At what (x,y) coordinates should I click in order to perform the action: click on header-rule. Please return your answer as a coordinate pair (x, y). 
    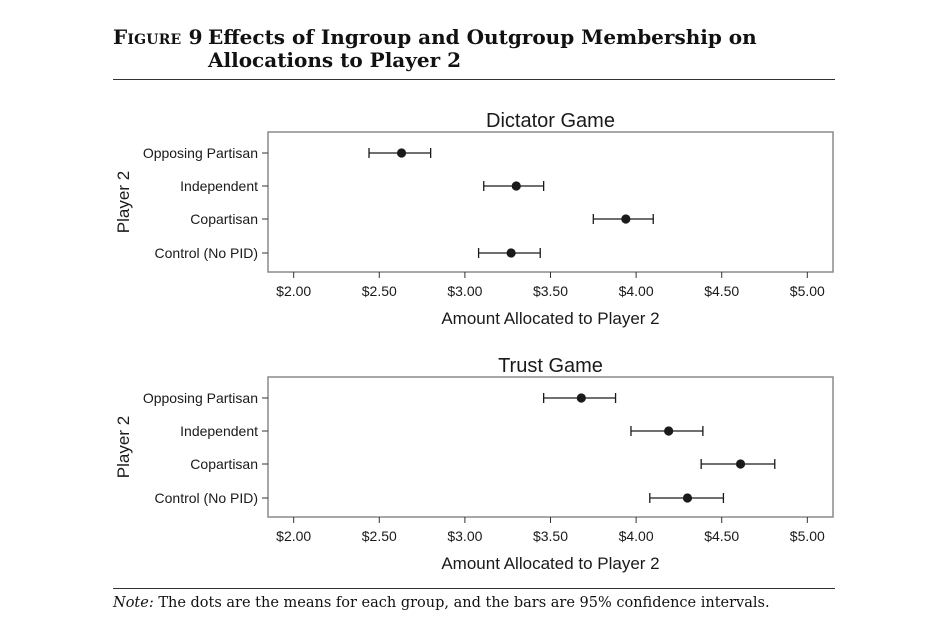
    Looking at the image, I should click on (474, 79).